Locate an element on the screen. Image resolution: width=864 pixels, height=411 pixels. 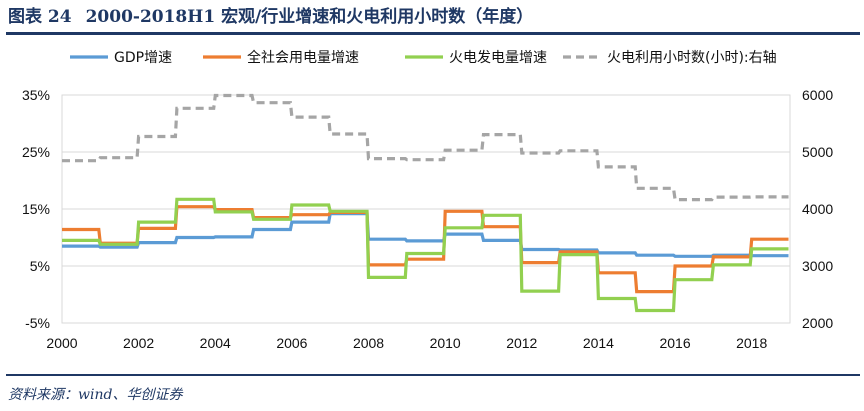
y-left-tick-label: 5% is located at coordinates (40, 266).